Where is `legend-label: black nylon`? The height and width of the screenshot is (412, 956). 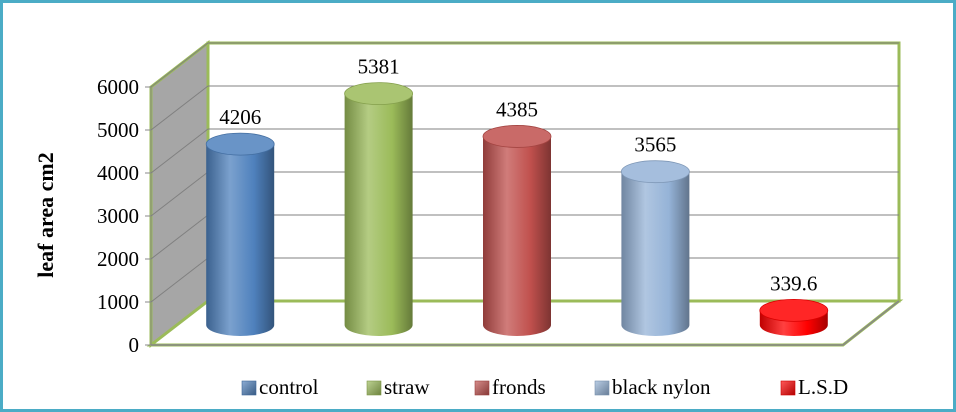 legend-label: black nylon is located at coordinates (661, 387).